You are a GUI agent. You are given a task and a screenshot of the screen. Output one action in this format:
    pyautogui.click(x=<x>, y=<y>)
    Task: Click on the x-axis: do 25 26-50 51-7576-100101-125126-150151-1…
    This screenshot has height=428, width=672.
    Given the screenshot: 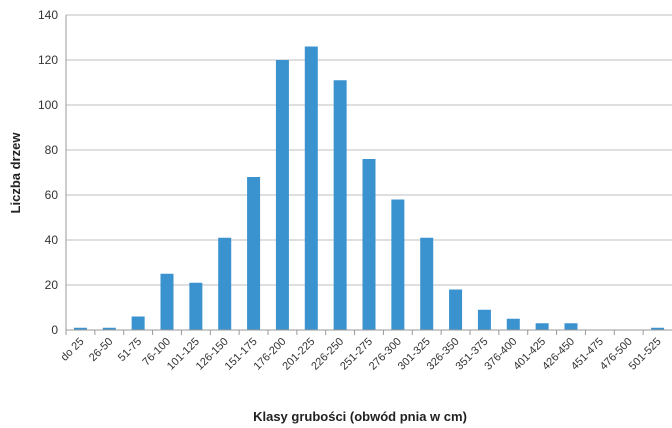 What is the action you would take?
    pyautogui.click(x=365, y=351)
    